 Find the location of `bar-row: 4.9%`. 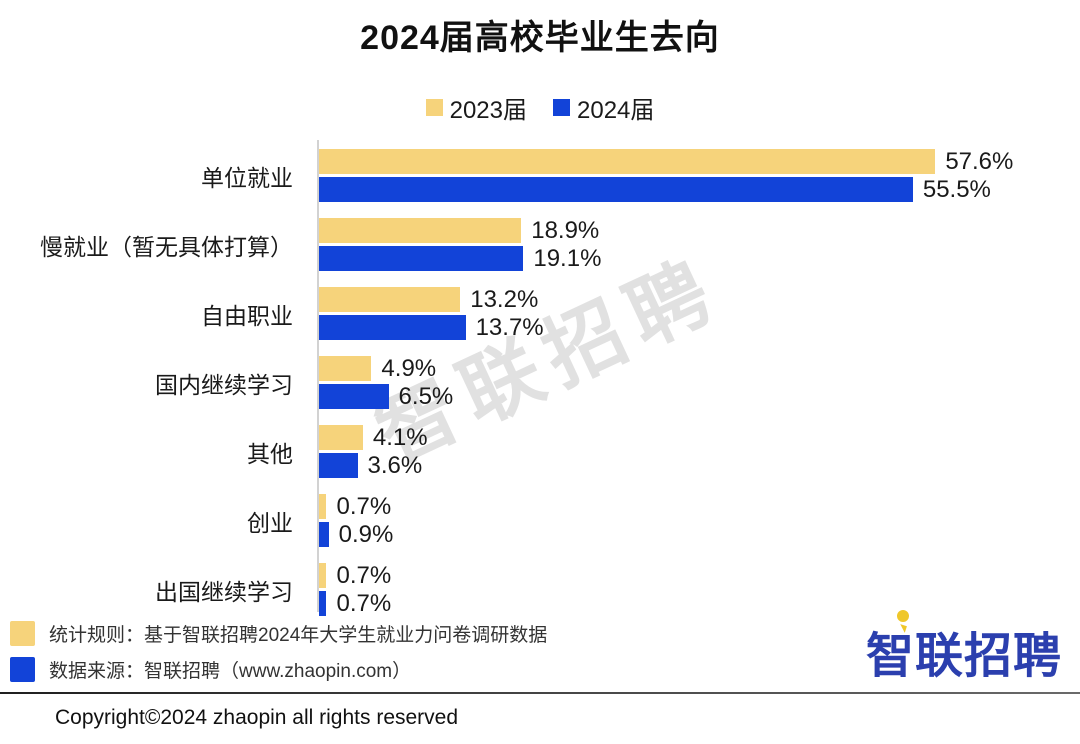

bar-row: 4.9% is located at coordinates (699, 368).